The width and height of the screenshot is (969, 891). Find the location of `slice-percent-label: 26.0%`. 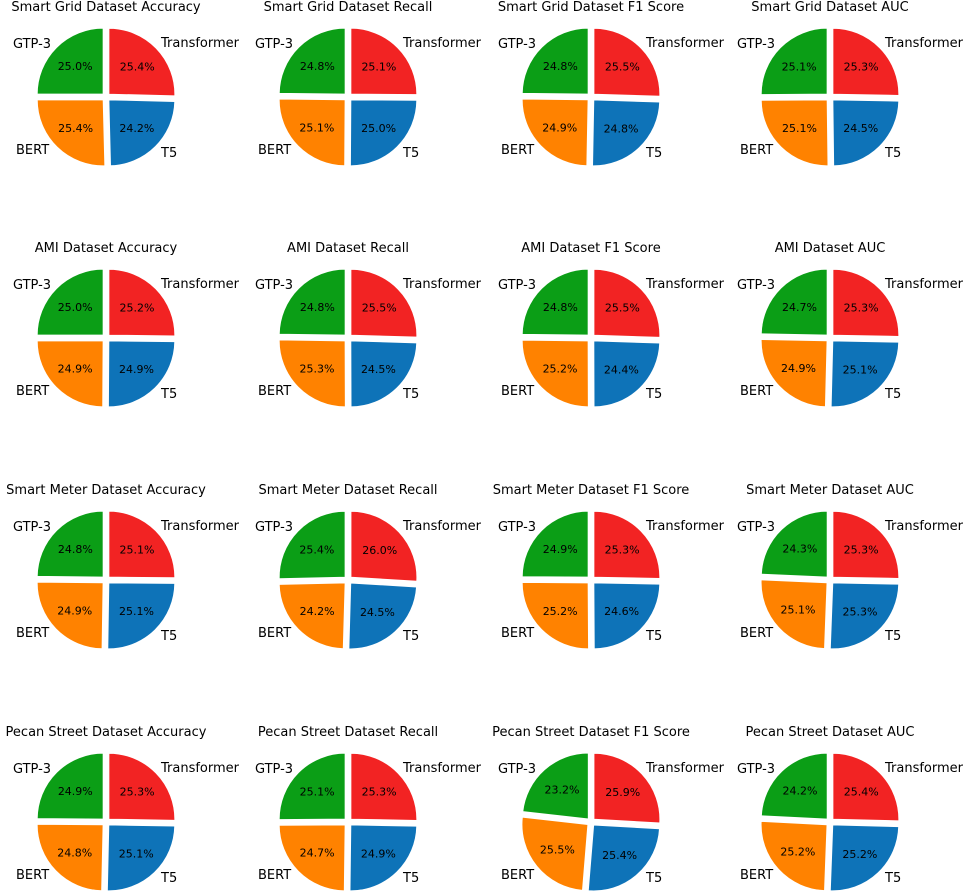

slice-percent-label: 26.0% is located at coordinates (379, 550).